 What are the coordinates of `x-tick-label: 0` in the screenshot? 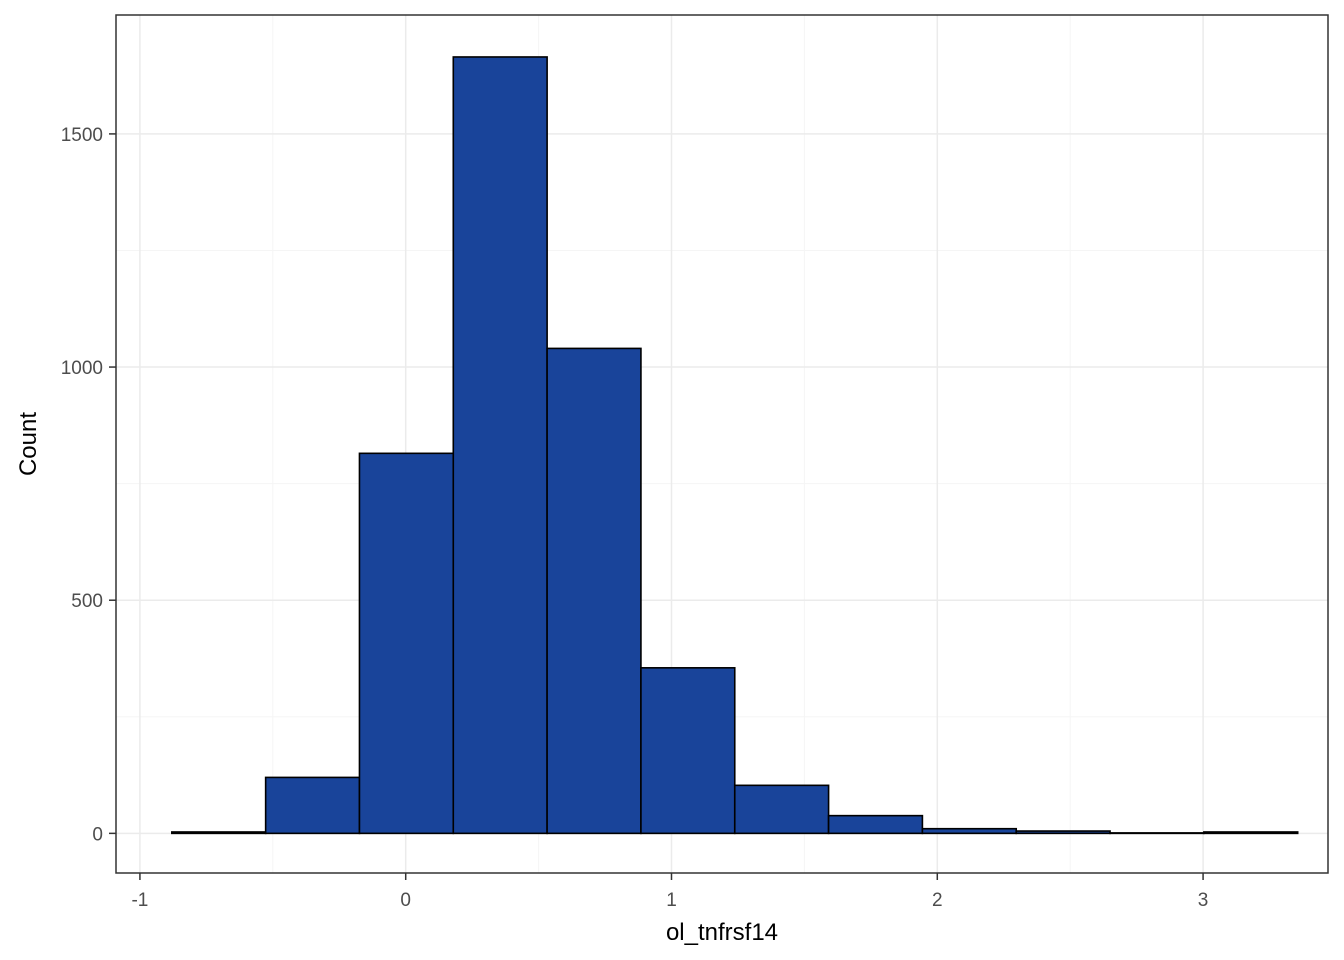 It's located at (405, 900).